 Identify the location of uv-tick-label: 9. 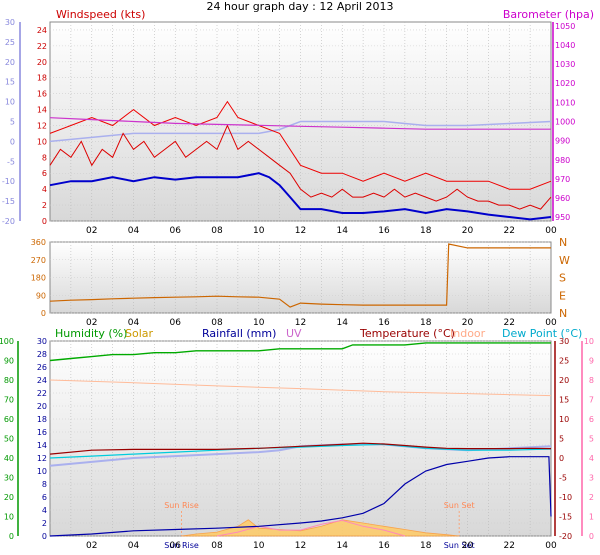
(591, 361).